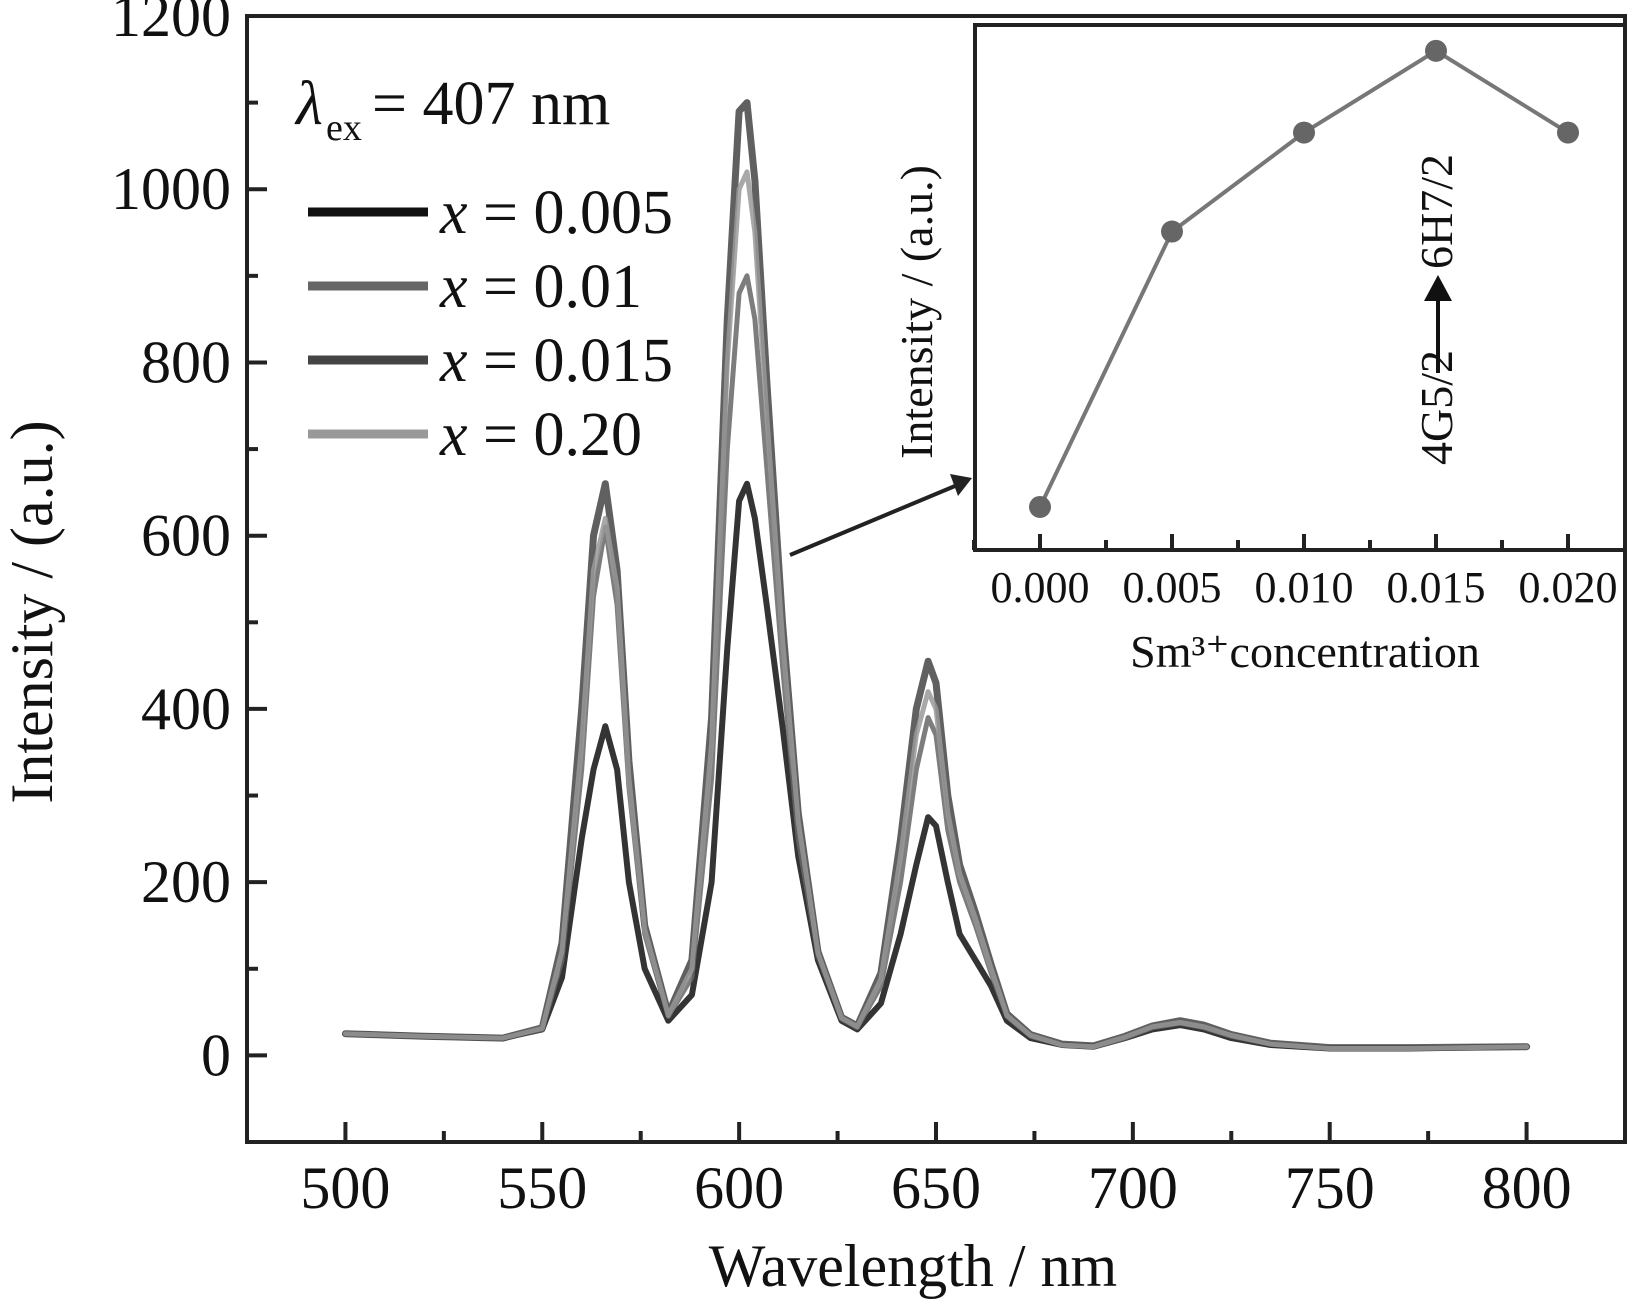 The width and height of the screenshot is (1639, 1304). What do you see at coordinates (1527, 1188) in the screenshot?
I see `main-x-tick-label: 800` at bounding box center [1527, 1188].